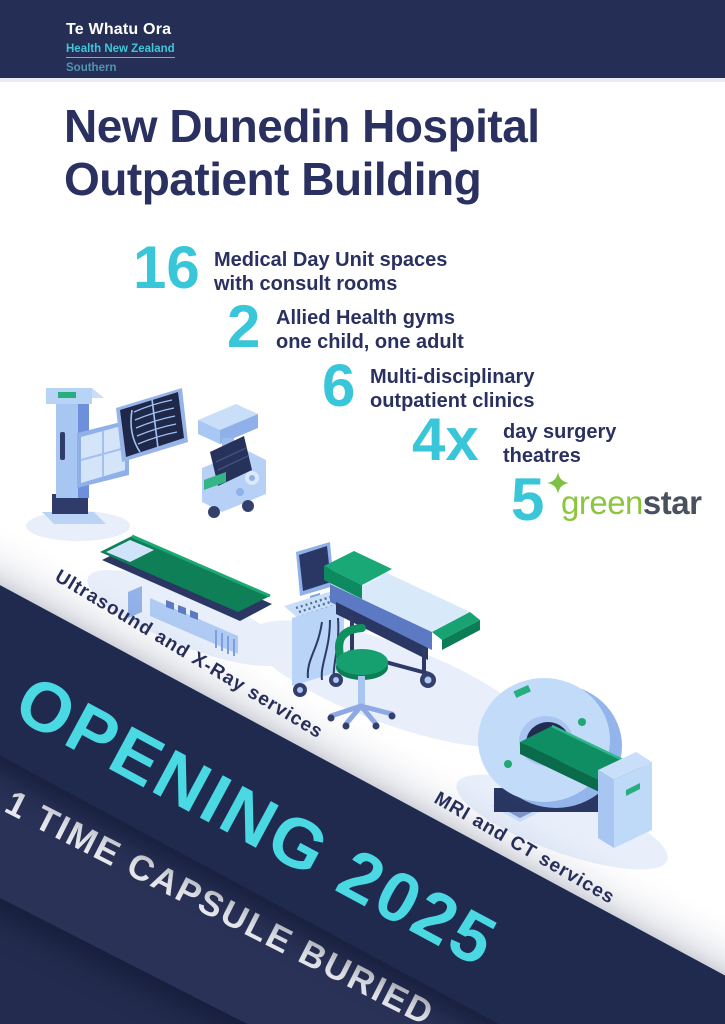 The width and height of the screenshot is (725, 1024). Describe the element at coordinates (119, 29) in the screenshot. I see `brand-name: Te Whatu Ora` at that location.